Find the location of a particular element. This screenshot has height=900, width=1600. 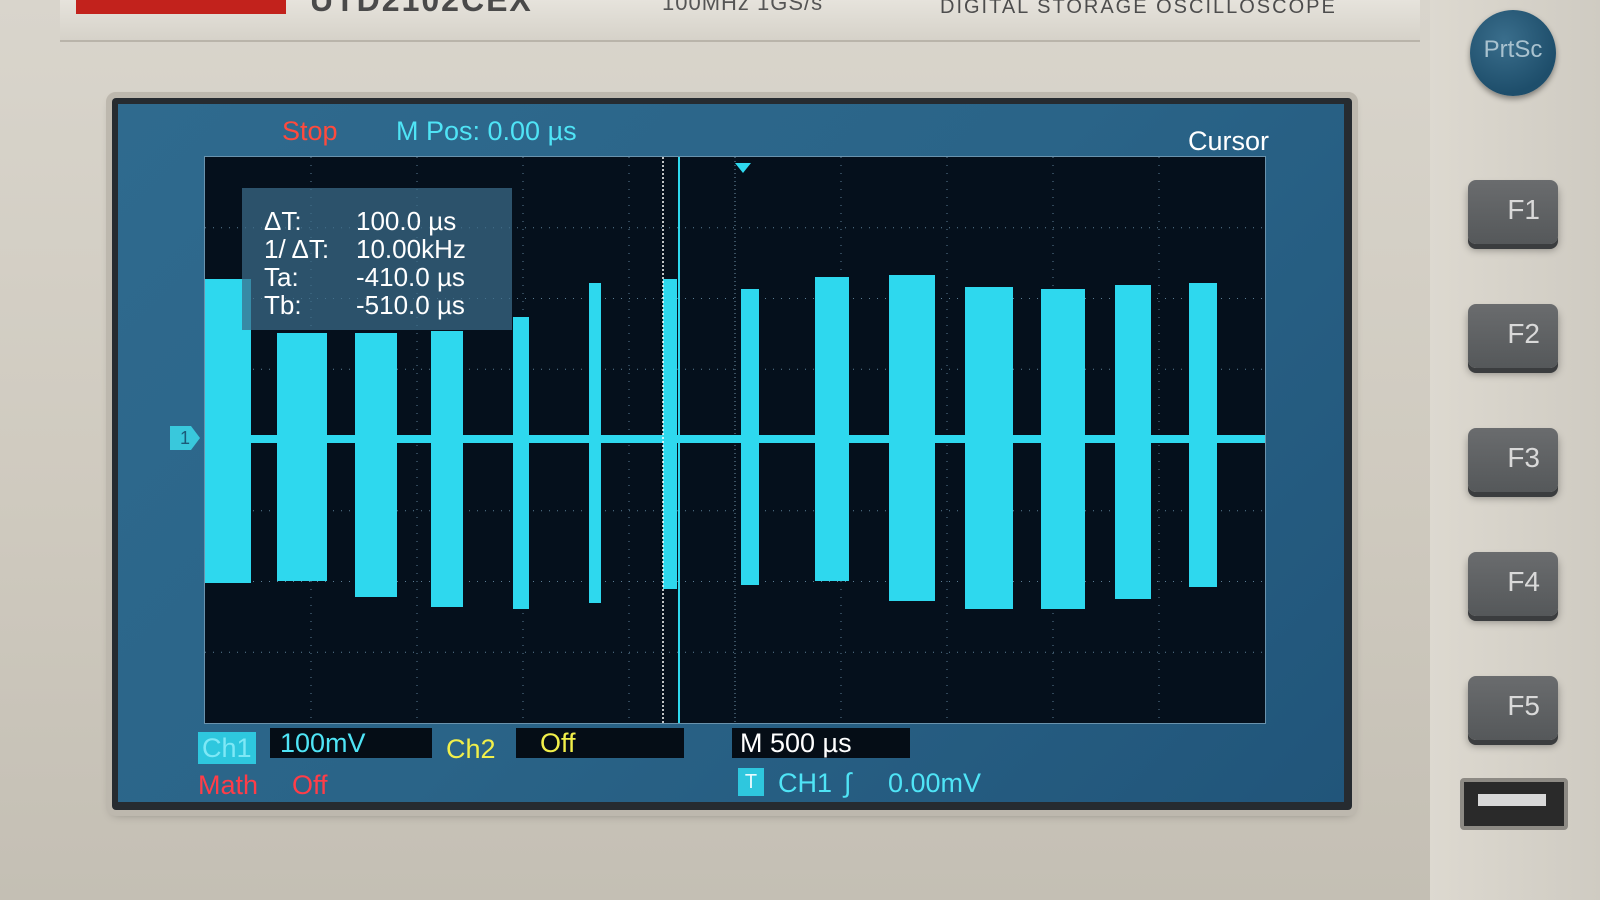

f1-button: F1 is located at coordinates (1513, 212).